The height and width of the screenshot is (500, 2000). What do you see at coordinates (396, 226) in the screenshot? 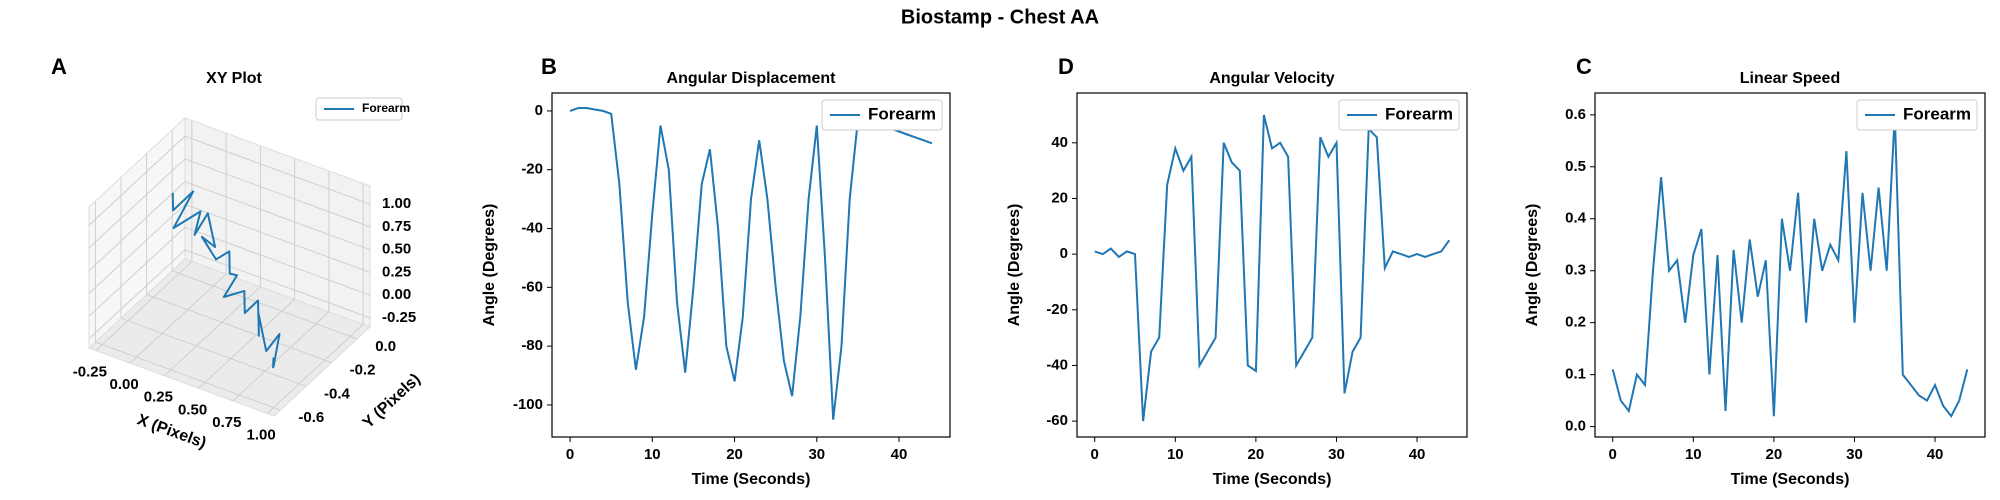
I see `z-tick-label: 0.75` at bounding box center [396, 226].